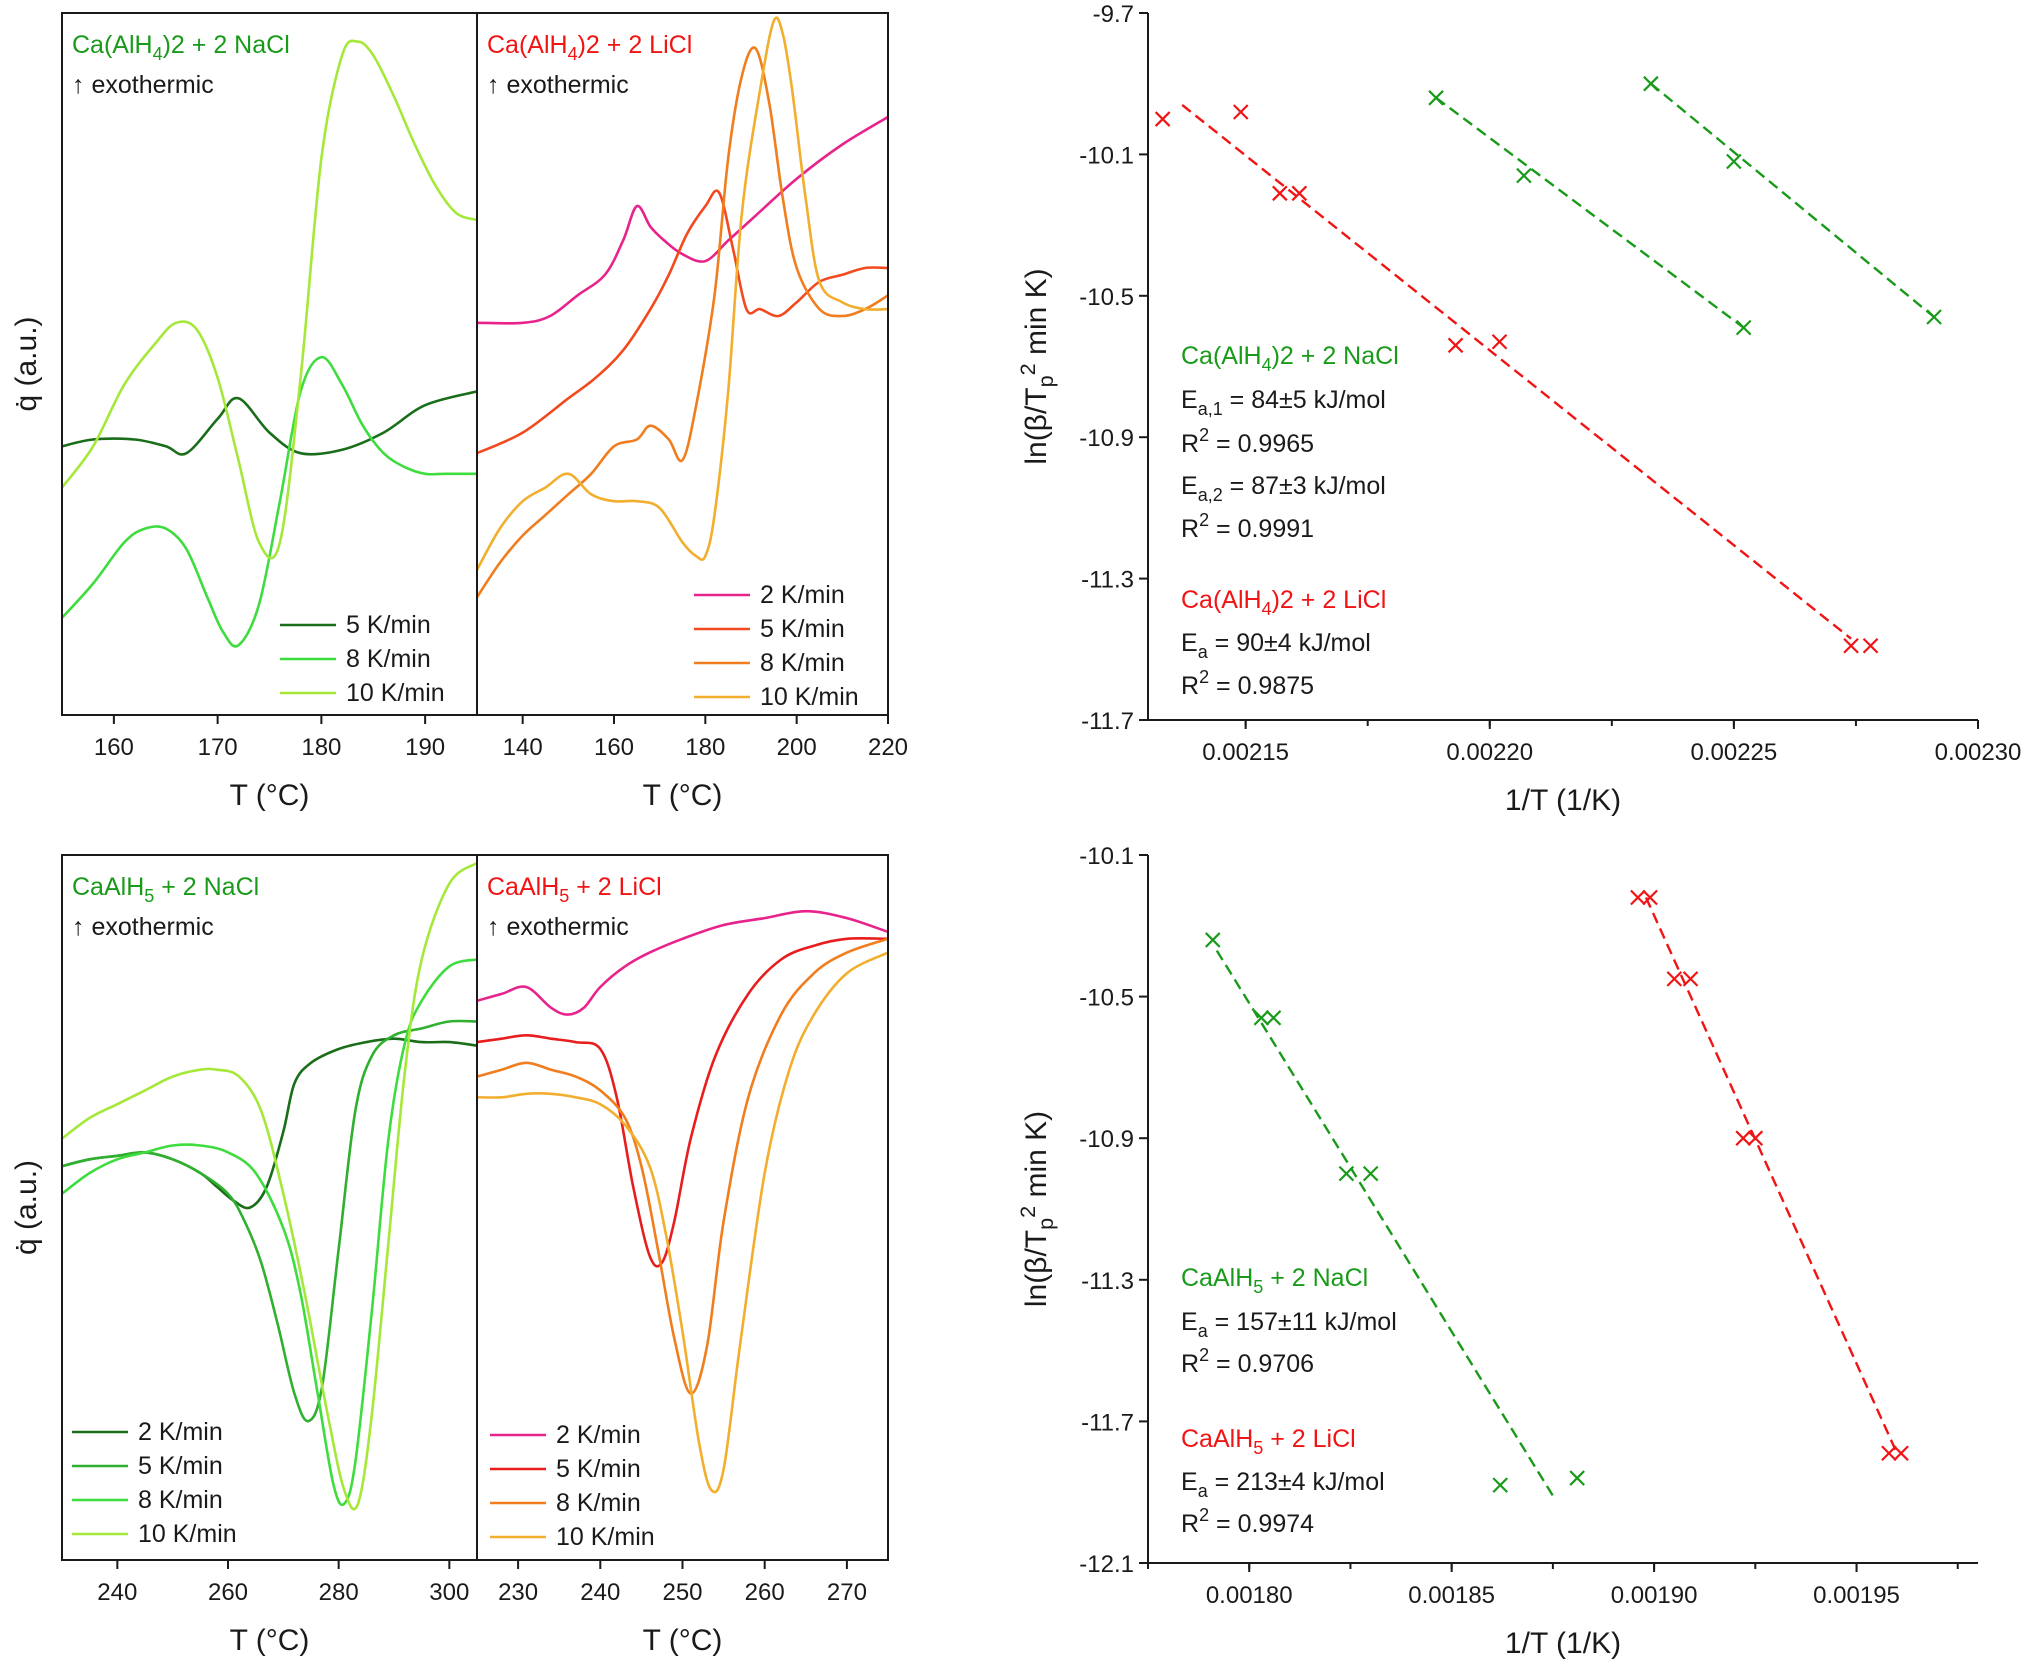 The image size is (2032, 1668). What do you see at coordinates (1978, 752) in the screenshot?
I see `x-tick-label: 0.00230` at bounding box center [1978, 752].